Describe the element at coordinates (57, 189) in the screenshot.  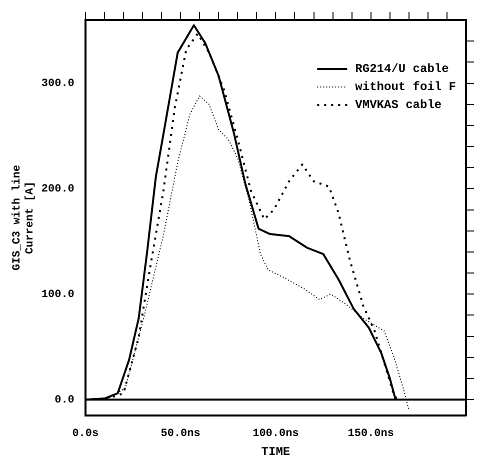
I see `y-tick-label: 200.0` at that location.